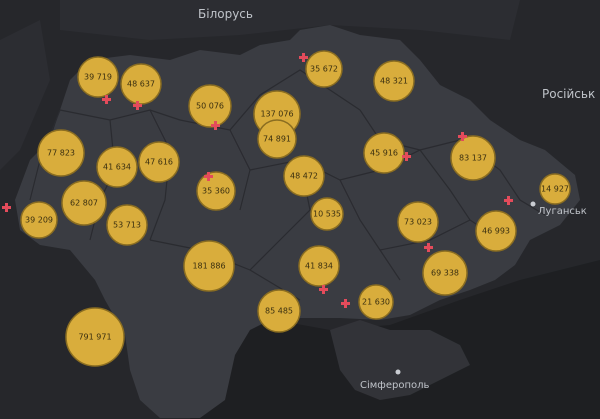  I want to click on case-count-label: 85 485, so click(279, 311).